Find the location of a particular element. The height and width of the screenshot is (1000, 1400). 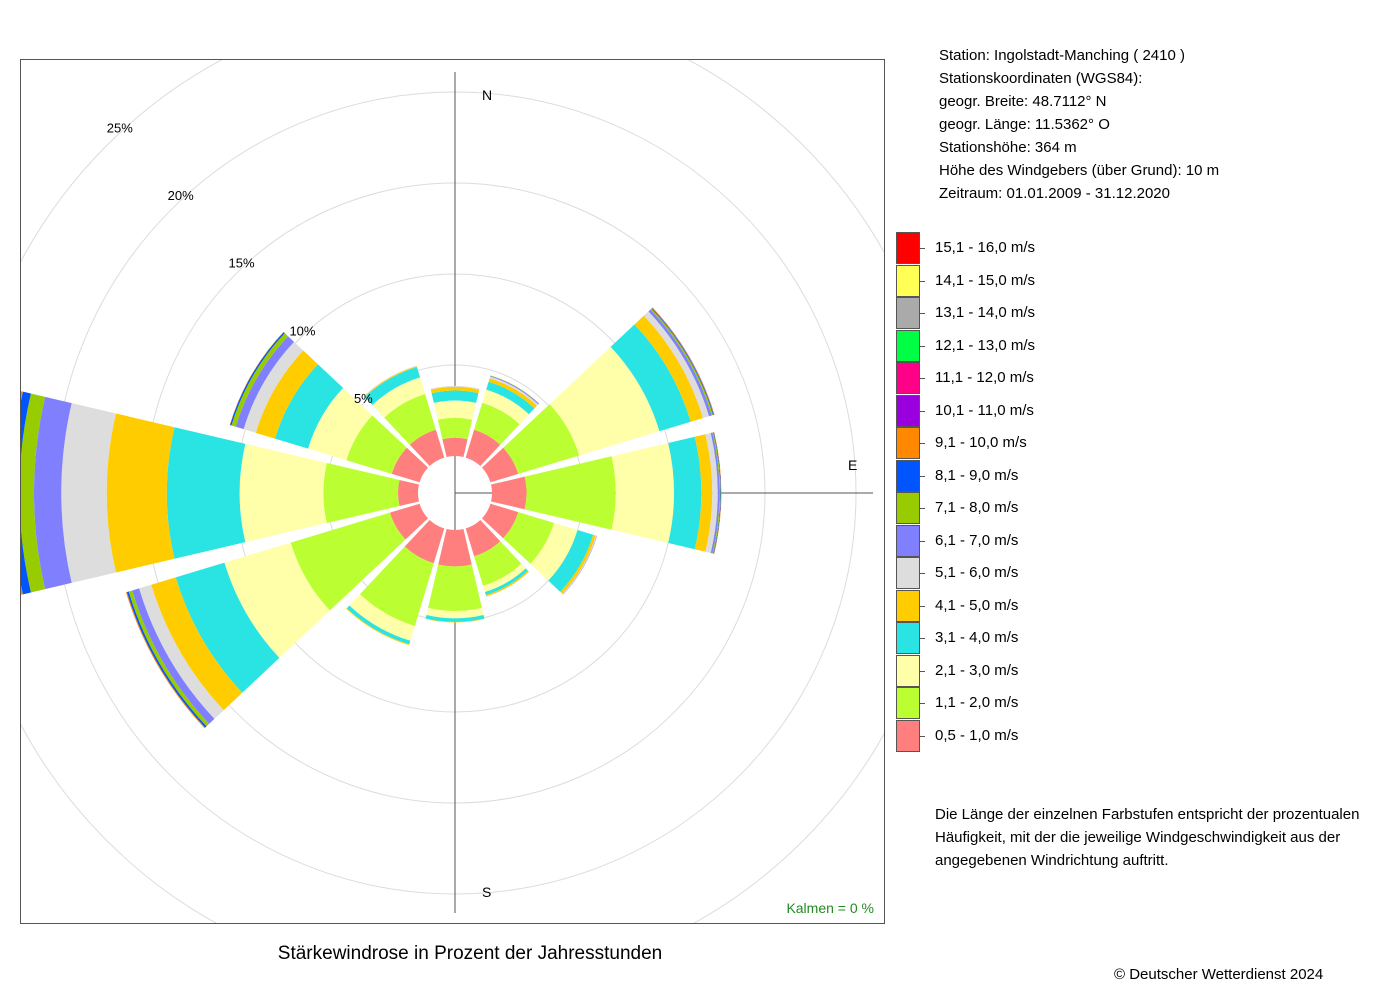

legend-label: 13,1 - 14,0 m/s is located at coordinates (985, 312).